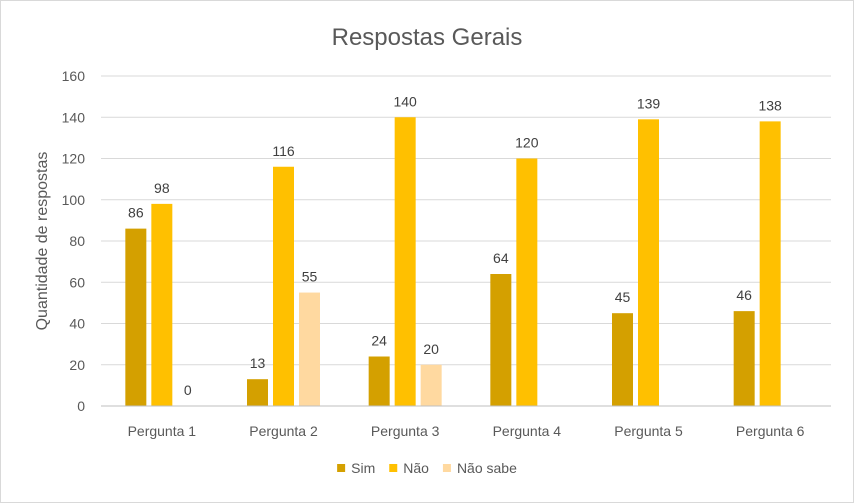 This screenshot has height=503, width=854. I want to click on data-label: 140, so click(405, 101).